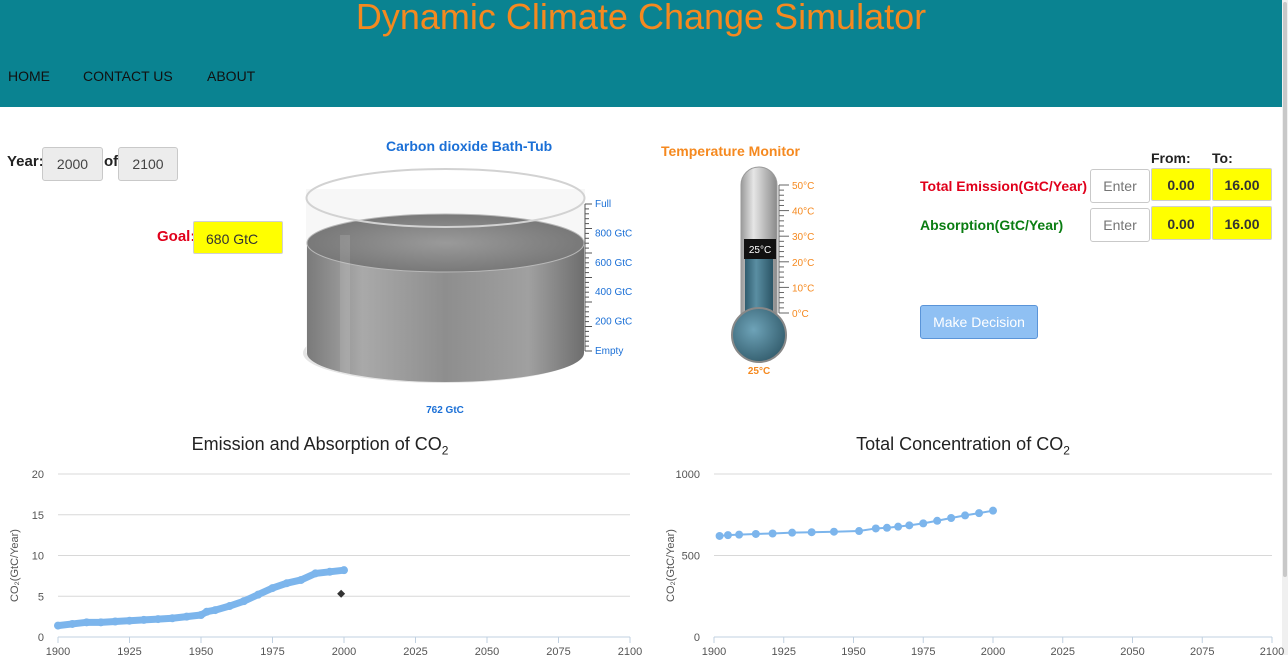  I want to click on site-title: Dynamic Climate Change Simulator, so click(641, 18).